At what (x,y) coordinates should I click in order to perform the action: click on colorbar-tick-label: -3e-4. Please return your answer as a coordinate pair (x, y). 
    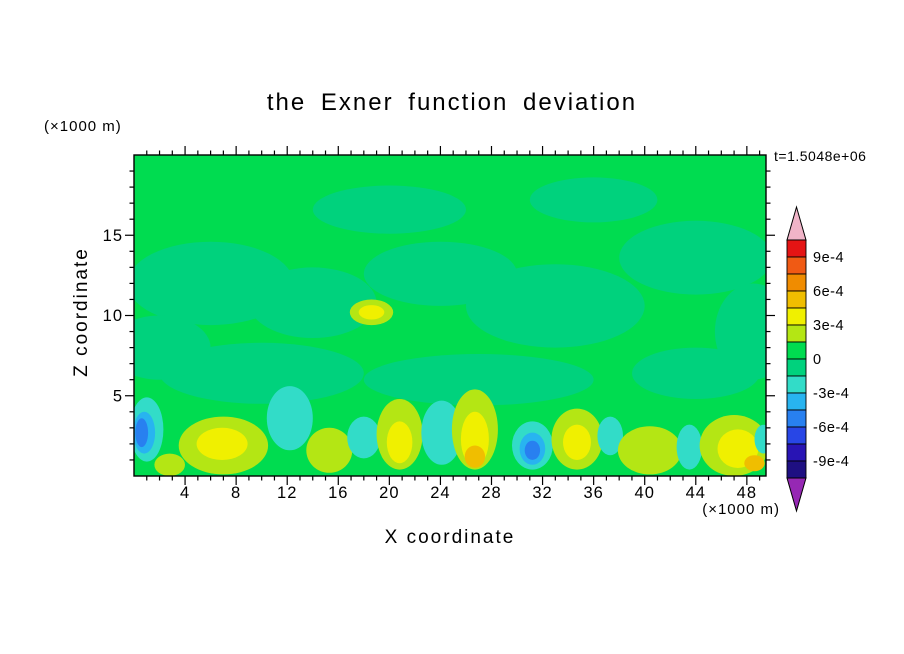
    Looking at the image, I should click on (831, 394).